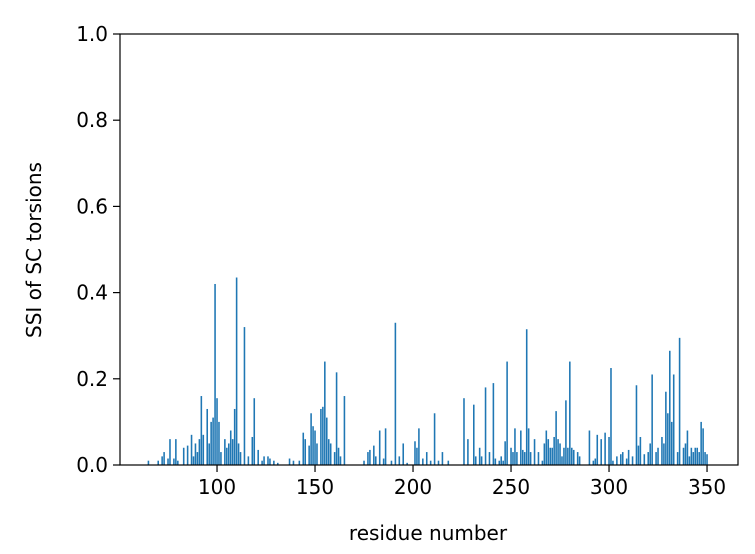  I want to click on y-tick-label: 0.0, so click(92, 465).